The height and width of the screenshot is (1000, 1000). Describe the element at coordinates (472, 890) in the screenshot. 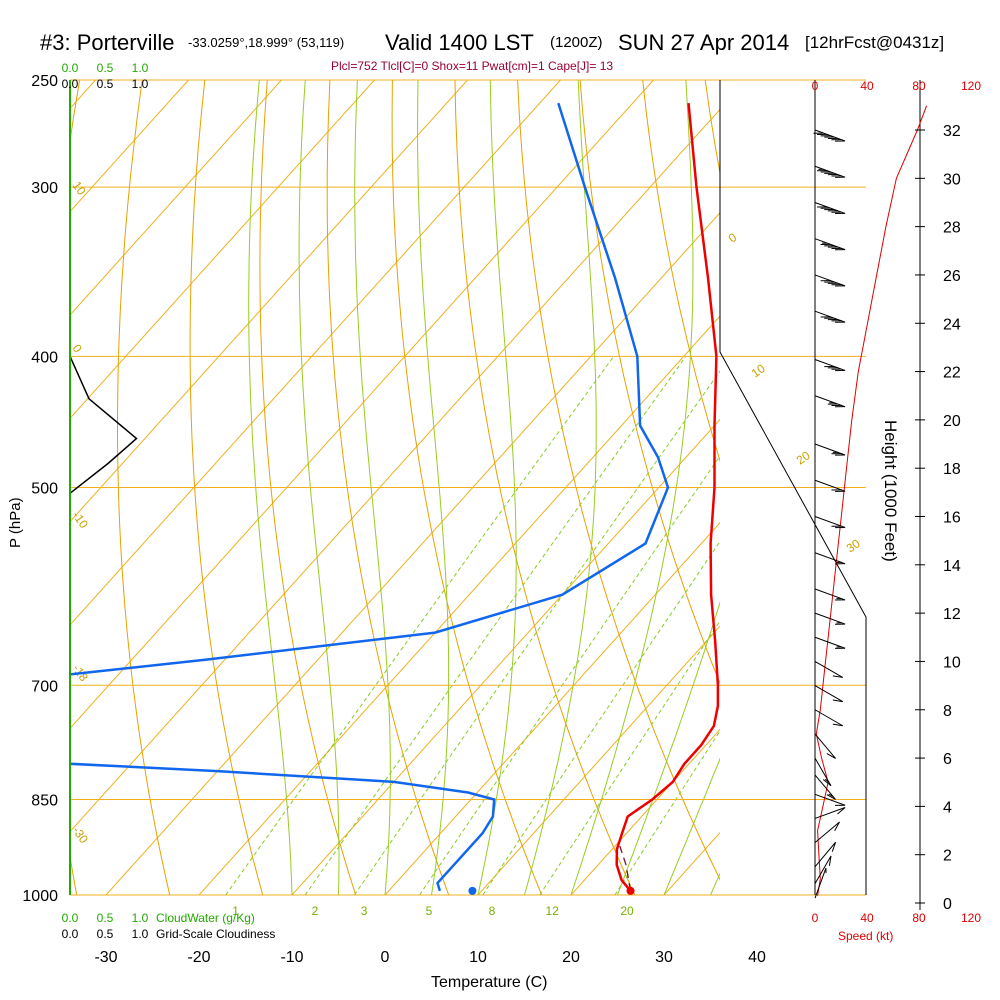

I see `surface-dewpoint-marker` at that location.